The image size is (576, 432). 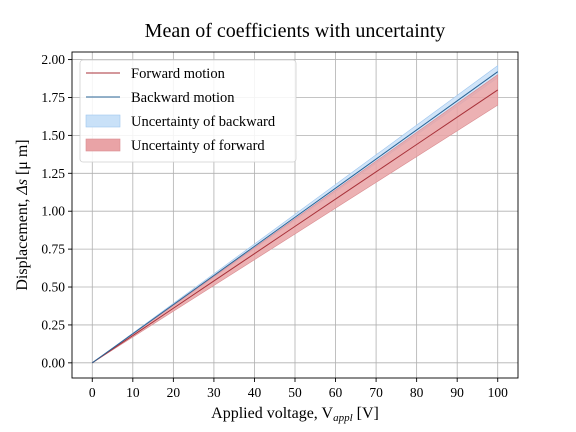 What do you see at coordinates (22, 243) in the screenshot?
I see `y-axis-label-main: Displacement,` at bounding box center [22, 243].